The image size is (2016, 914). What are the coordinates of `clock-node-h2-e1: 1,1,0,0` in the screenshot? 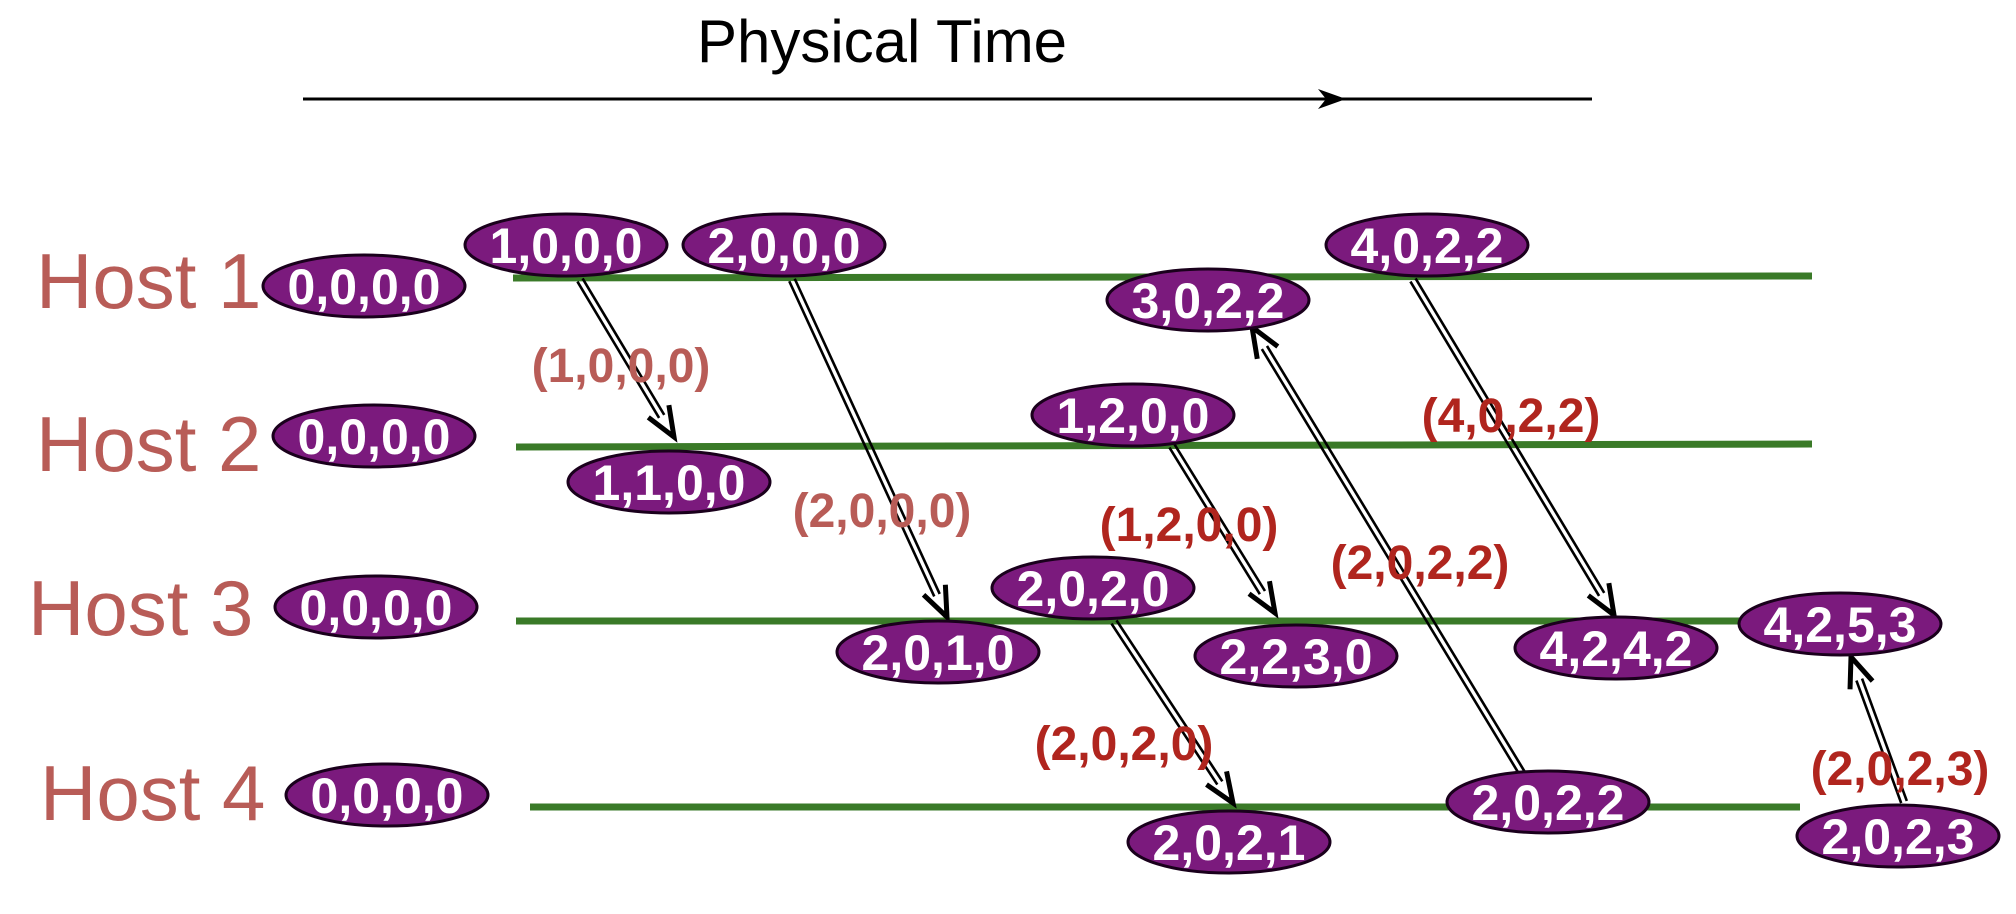 It's located at (669, 482).